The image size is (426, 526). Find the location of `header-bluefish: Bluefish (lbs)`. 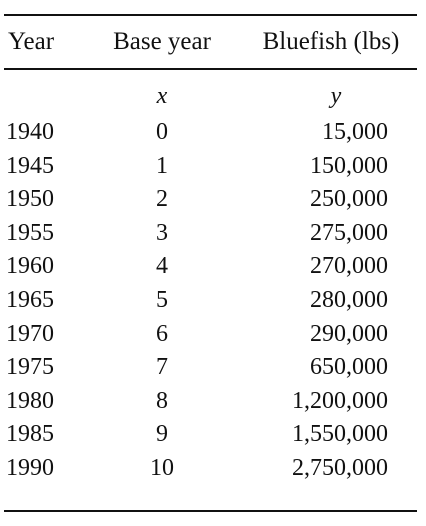

header-bluefish: Bluefish (lbs) is located at coordinates (331, 41).